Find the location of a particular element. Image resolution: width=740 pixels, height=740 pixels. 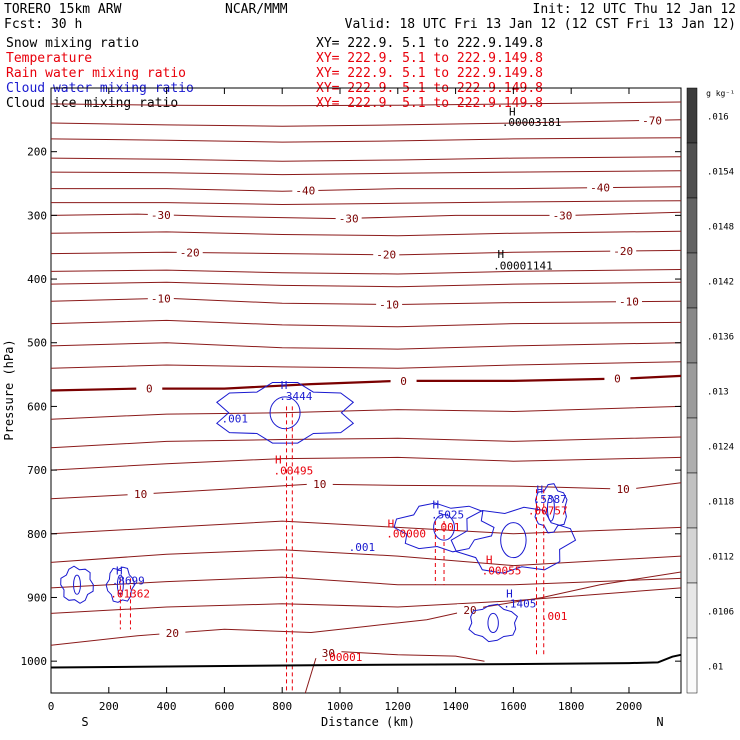

extremum-label: .00757 is located at coordinates (548, 511).